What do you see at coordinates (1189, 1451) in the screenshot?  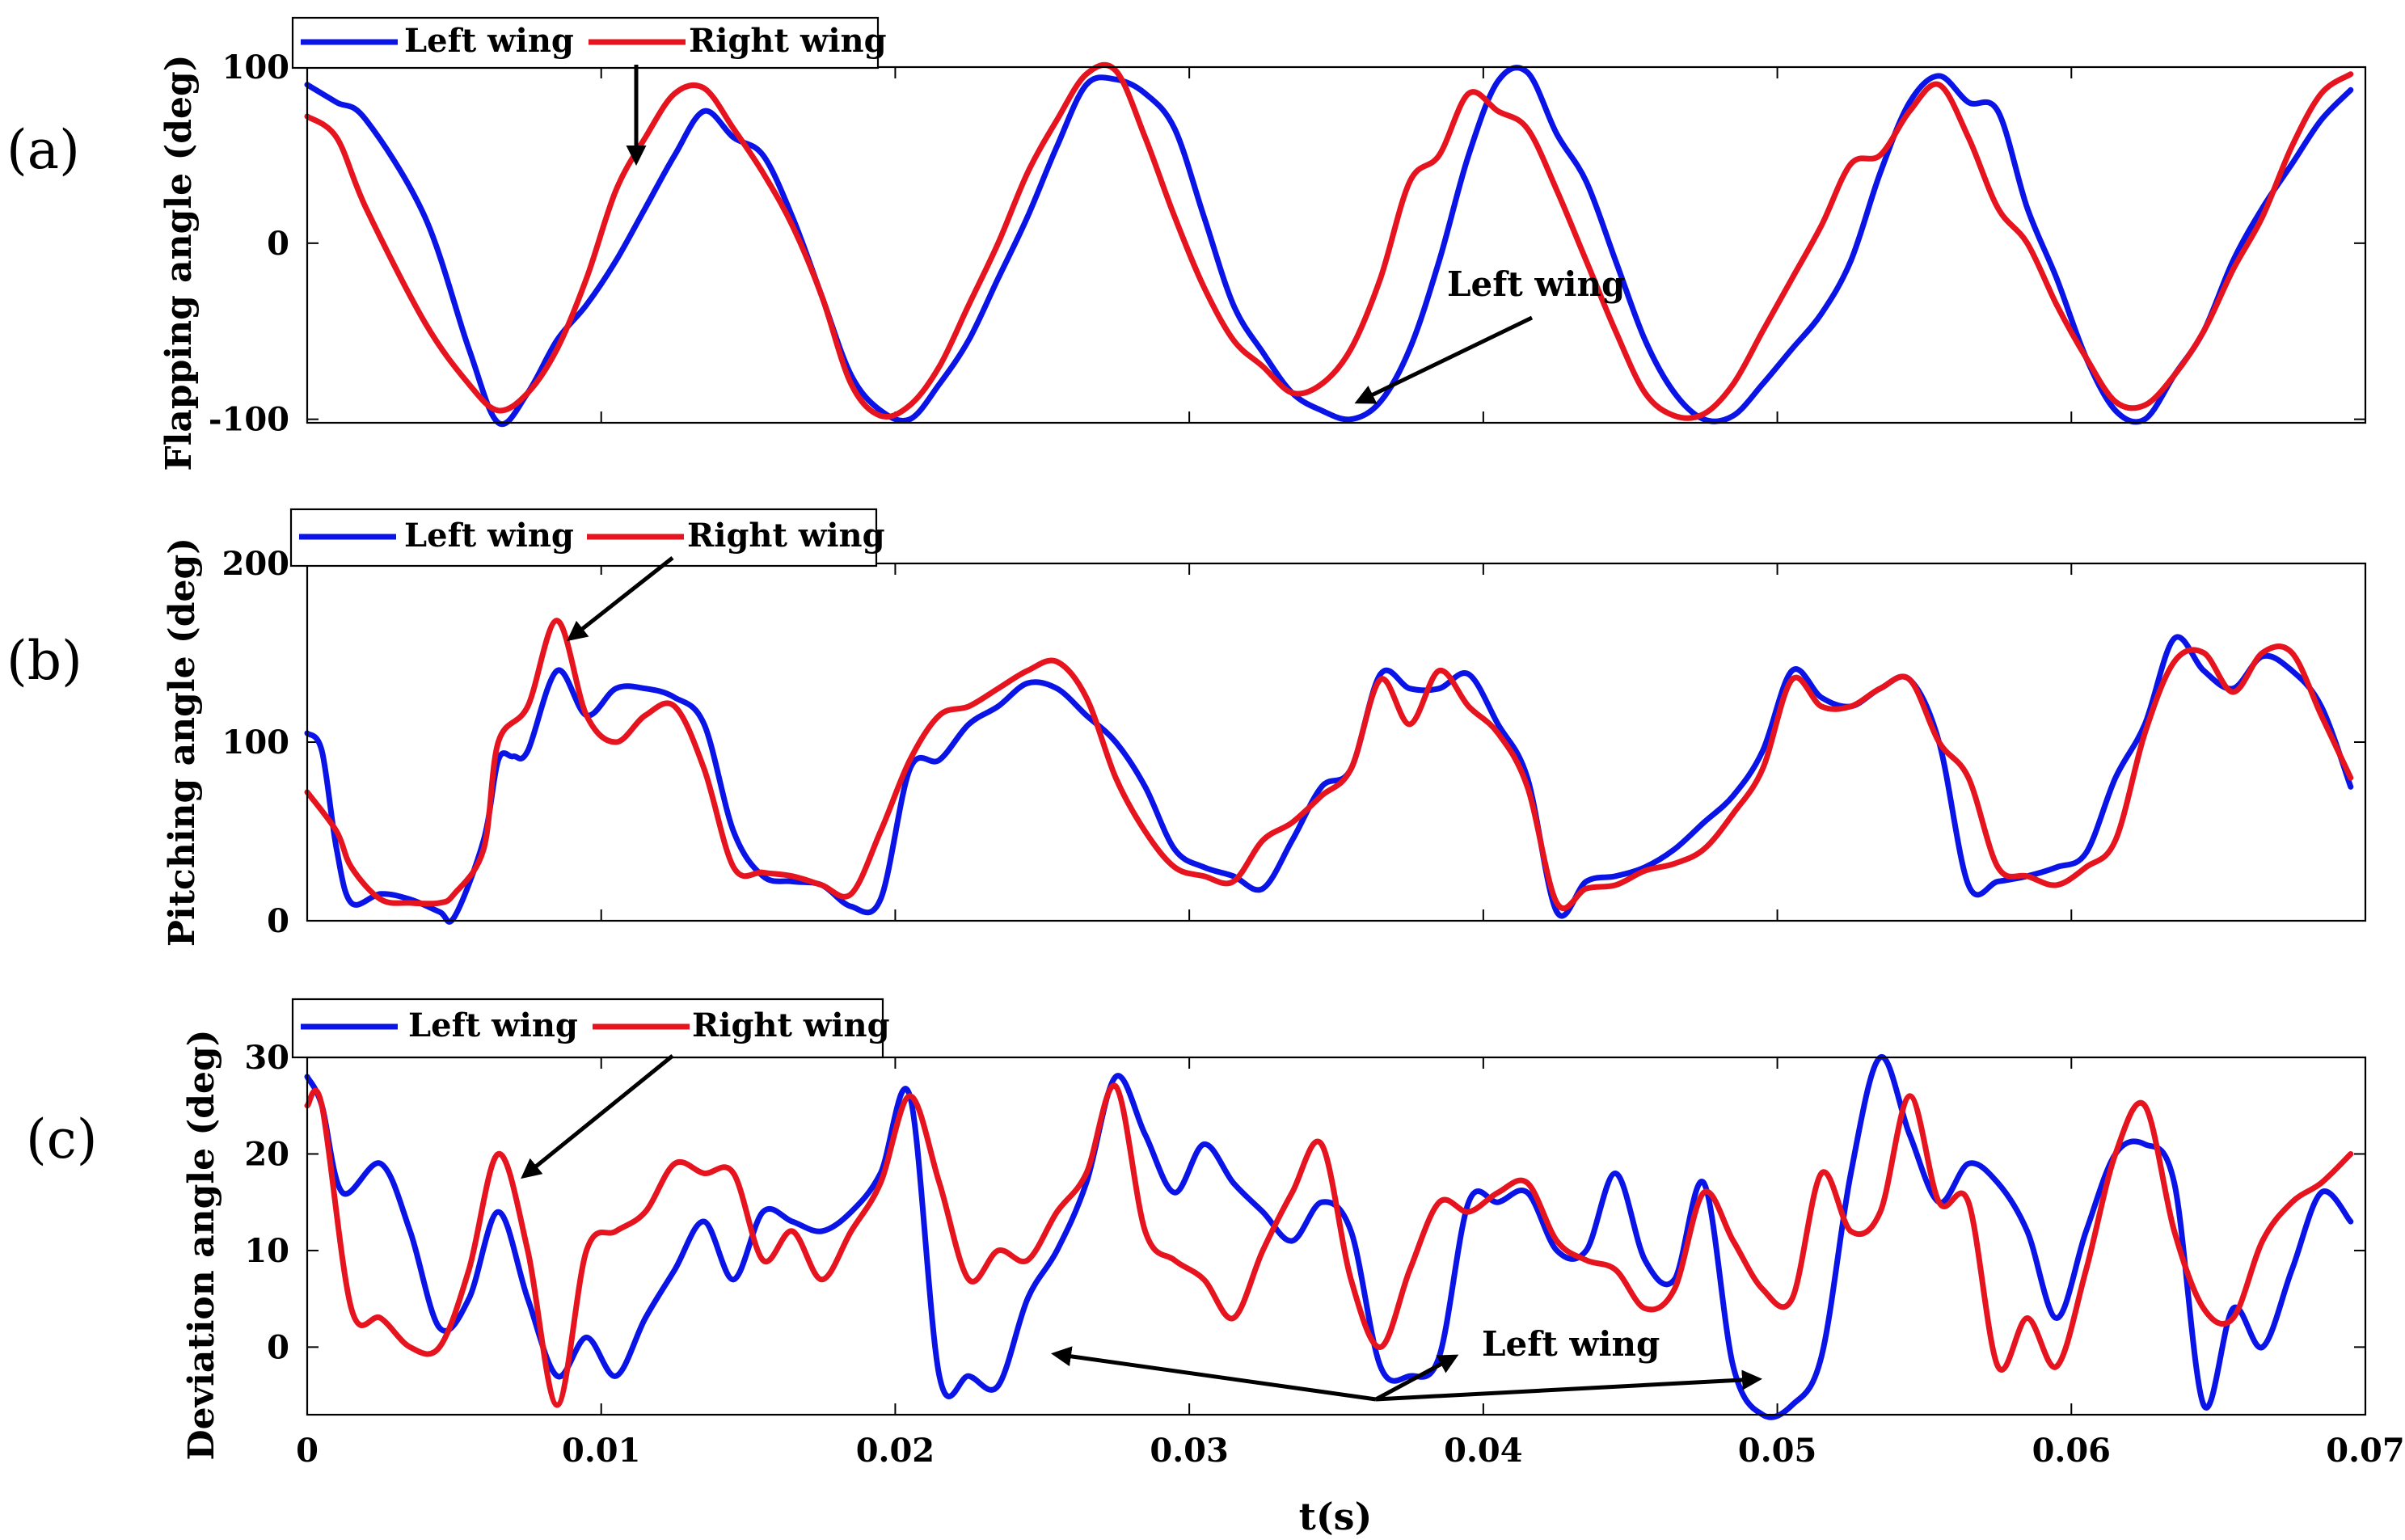 I see `x-tick-label: 0.03` at bounding box center [1189, 1451].